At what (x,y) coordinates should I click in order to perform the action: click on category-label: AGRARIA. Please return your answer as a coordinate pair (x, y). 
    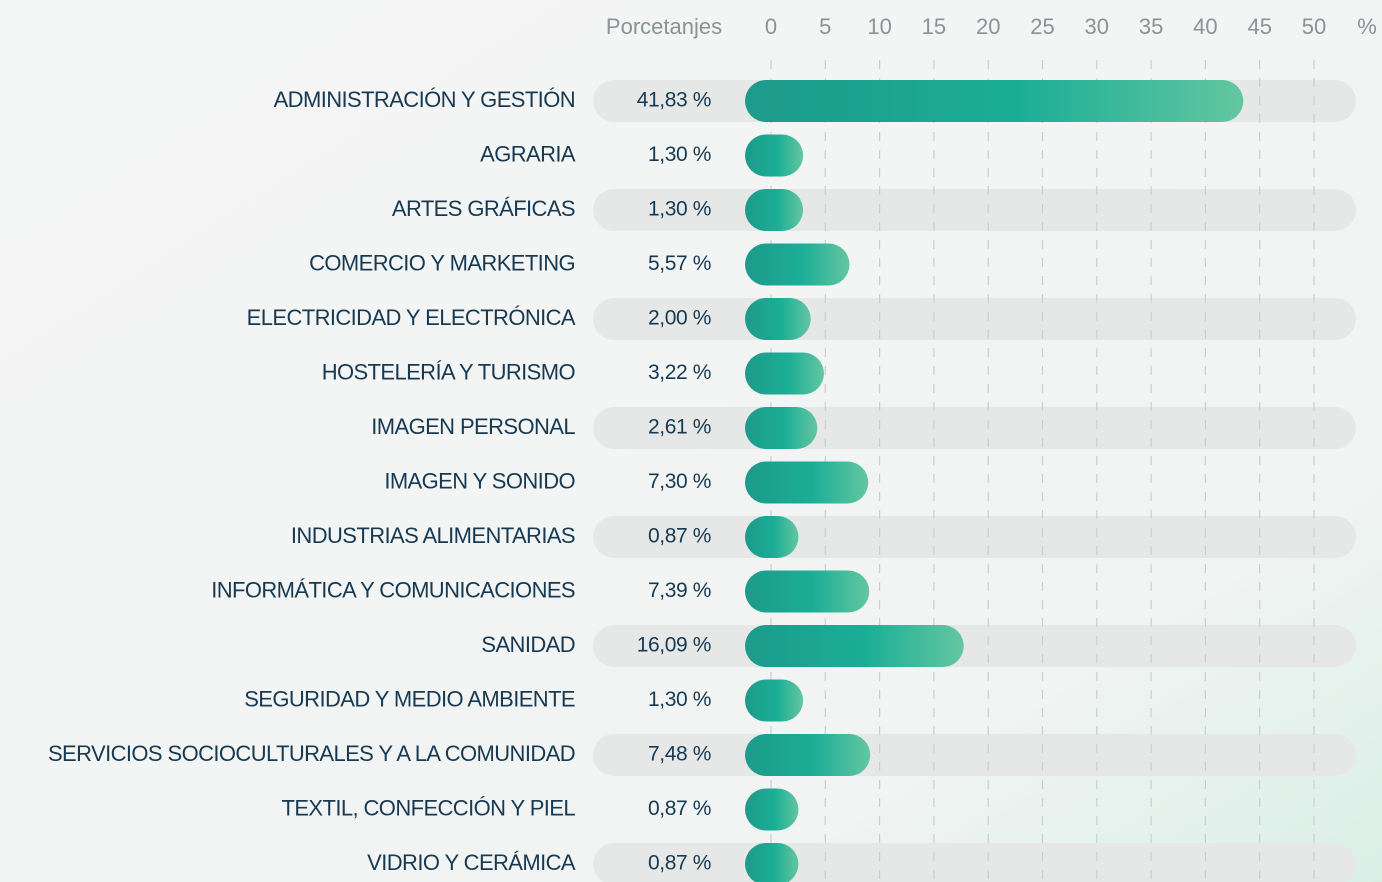
    Looking at the image, I should click on (528, 153).